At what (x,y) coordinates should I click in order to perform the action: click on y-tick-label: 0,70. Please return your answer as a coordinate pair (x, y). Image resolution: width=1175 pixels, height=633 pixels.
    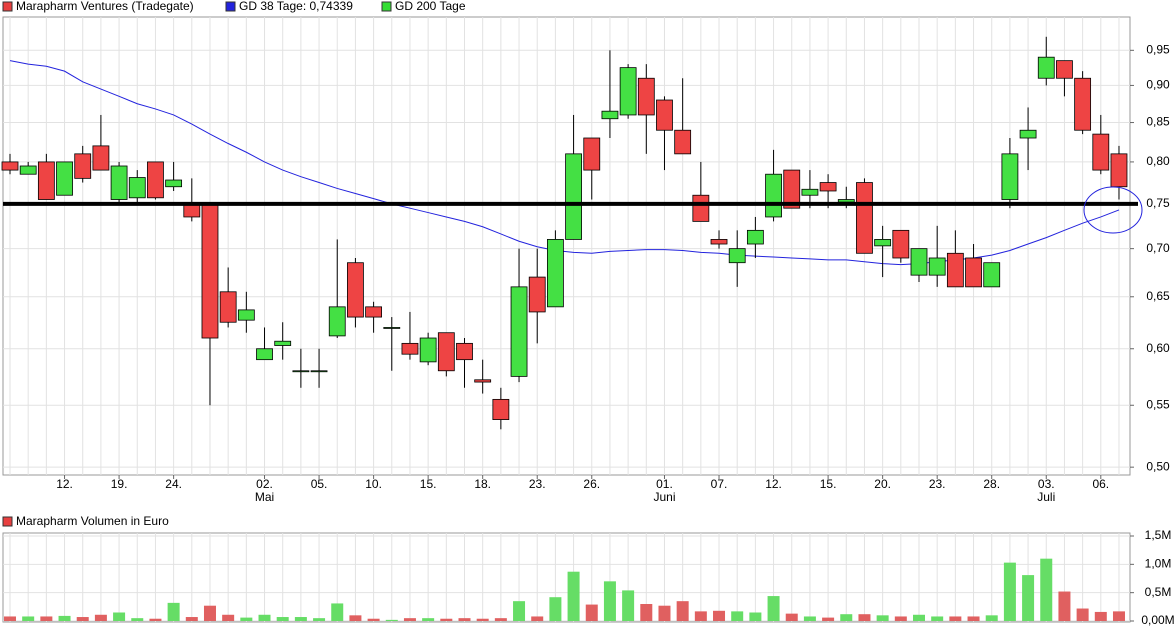
    Looking at the image, I should click on (1158, 248).